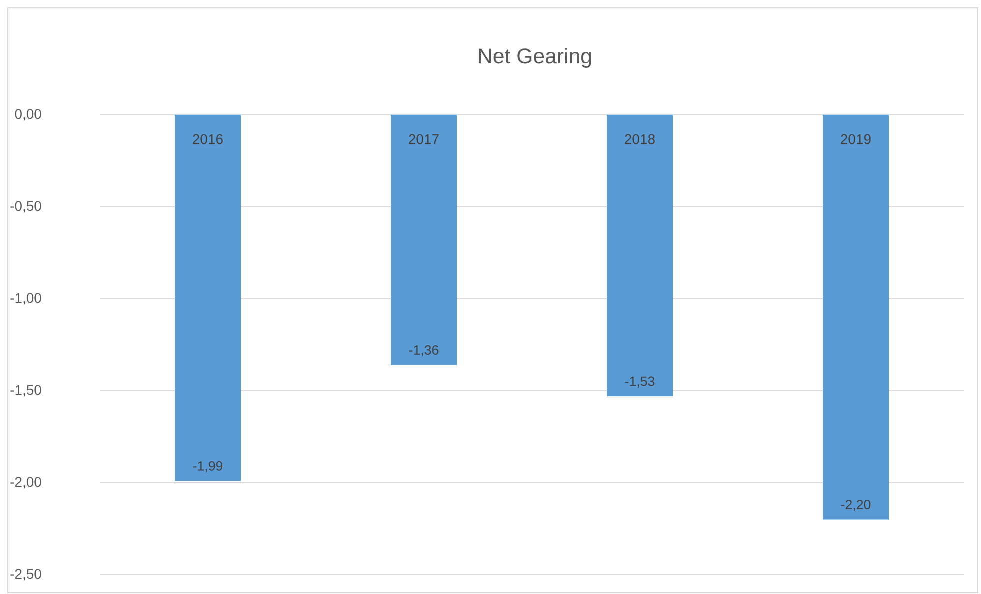 The image size is (981, 594). I want to click on x-tick-label: 2019, so click(856, 139).